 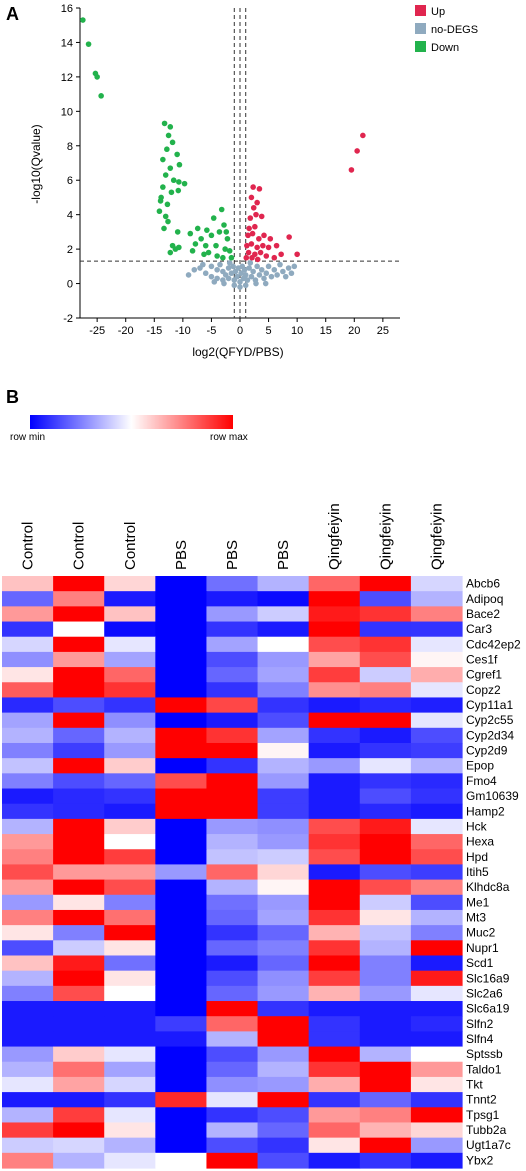 What do you see at coordinates (476, 918) in the screenshot?
I see `row-label: Mt3` at bounding box center [476, 918].